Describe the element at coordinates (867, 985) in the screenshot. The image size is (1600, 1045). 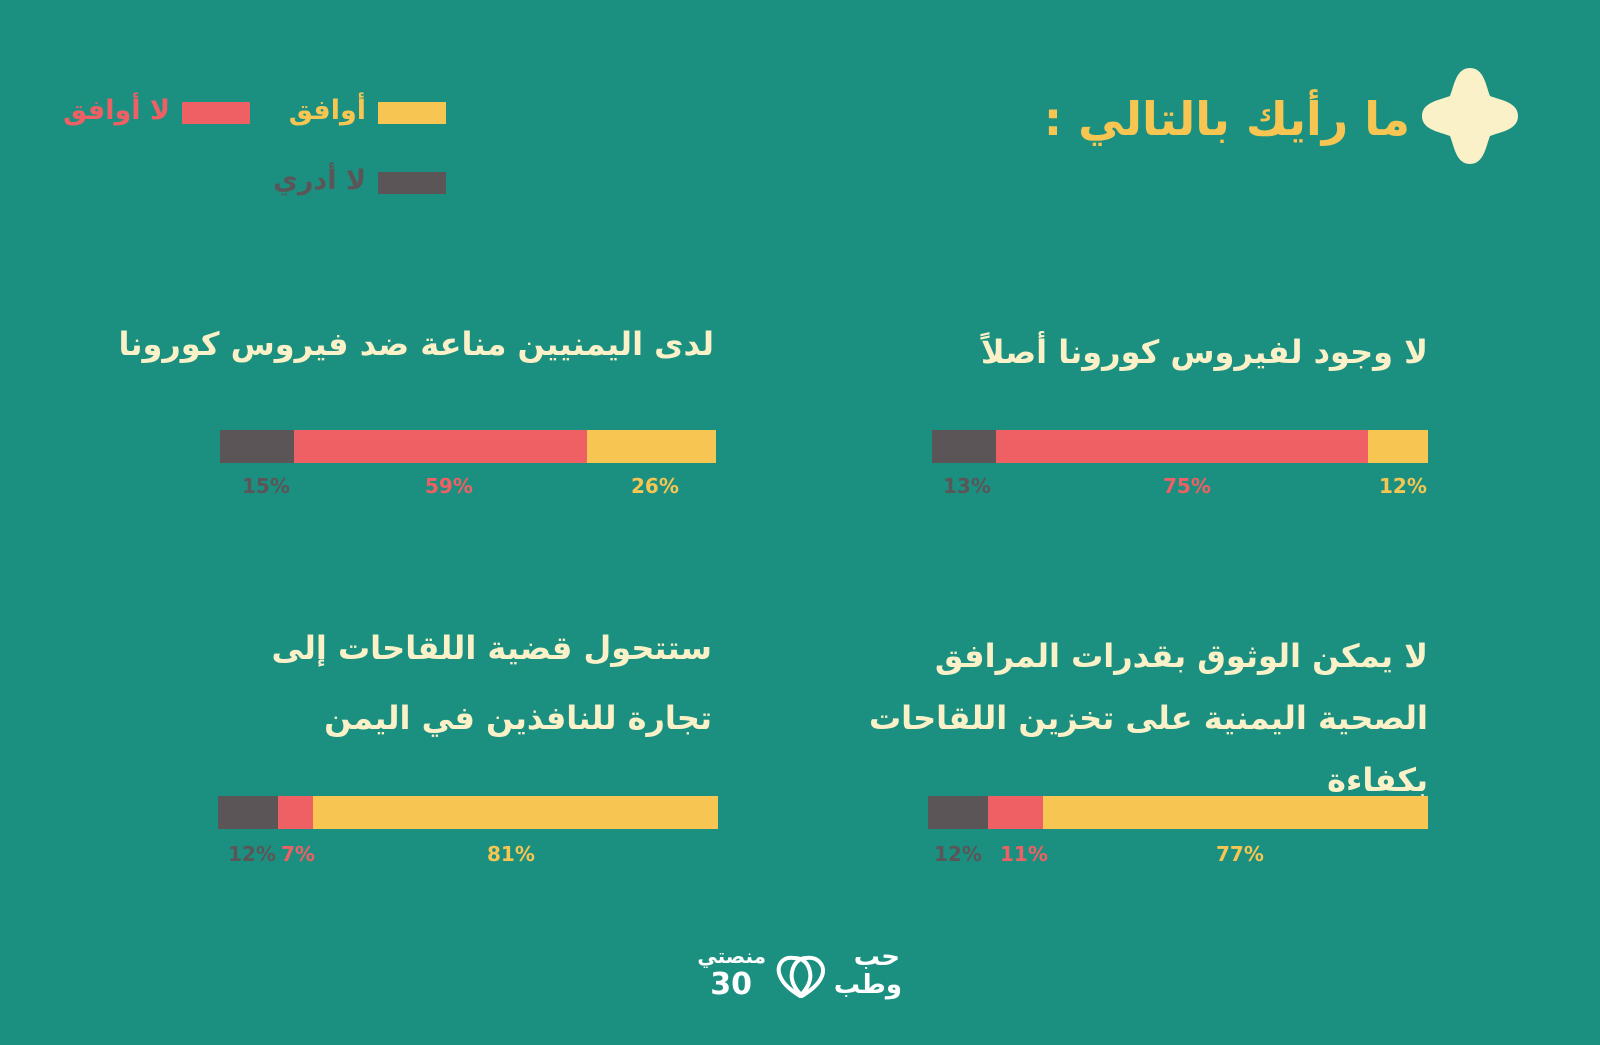
I see `logo-line2-text: وطب` at that location.